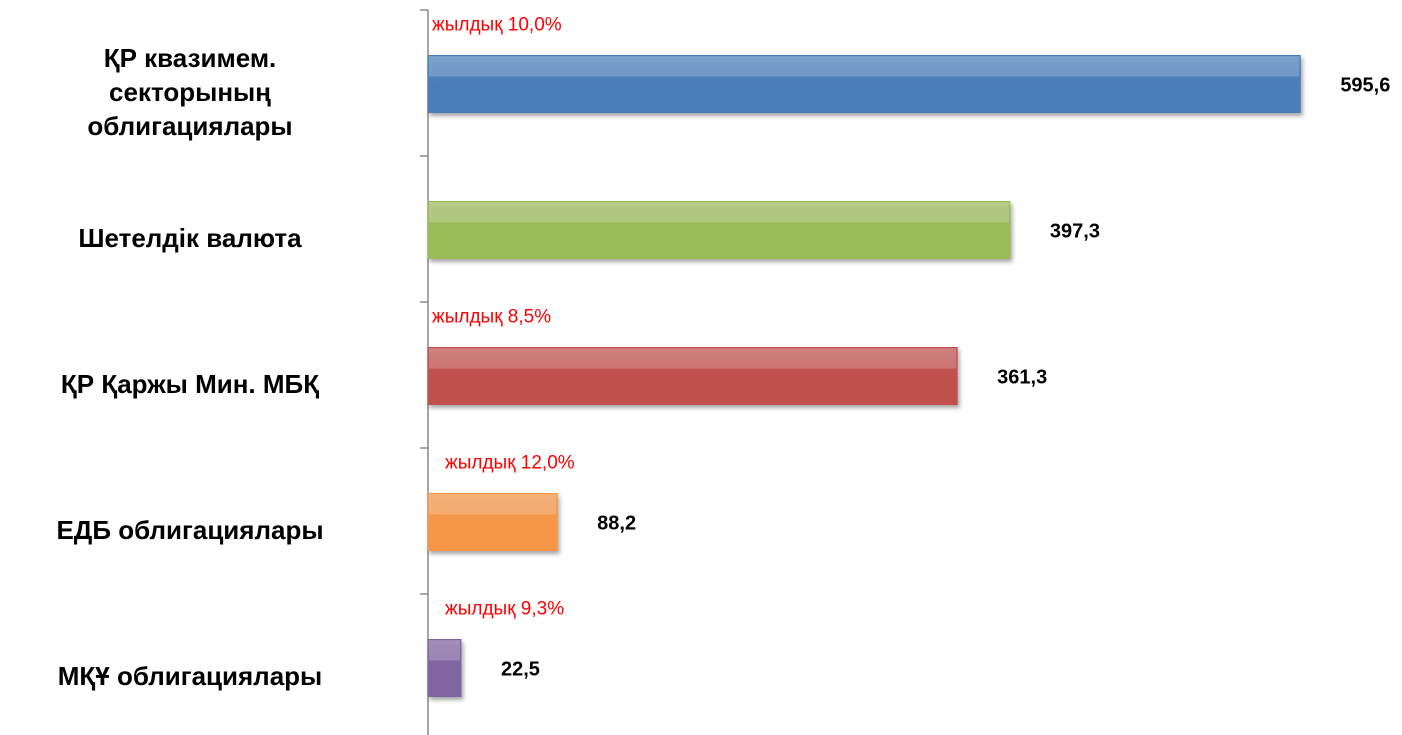  I want to click on value-label: 595,6, so click(1365, 85).